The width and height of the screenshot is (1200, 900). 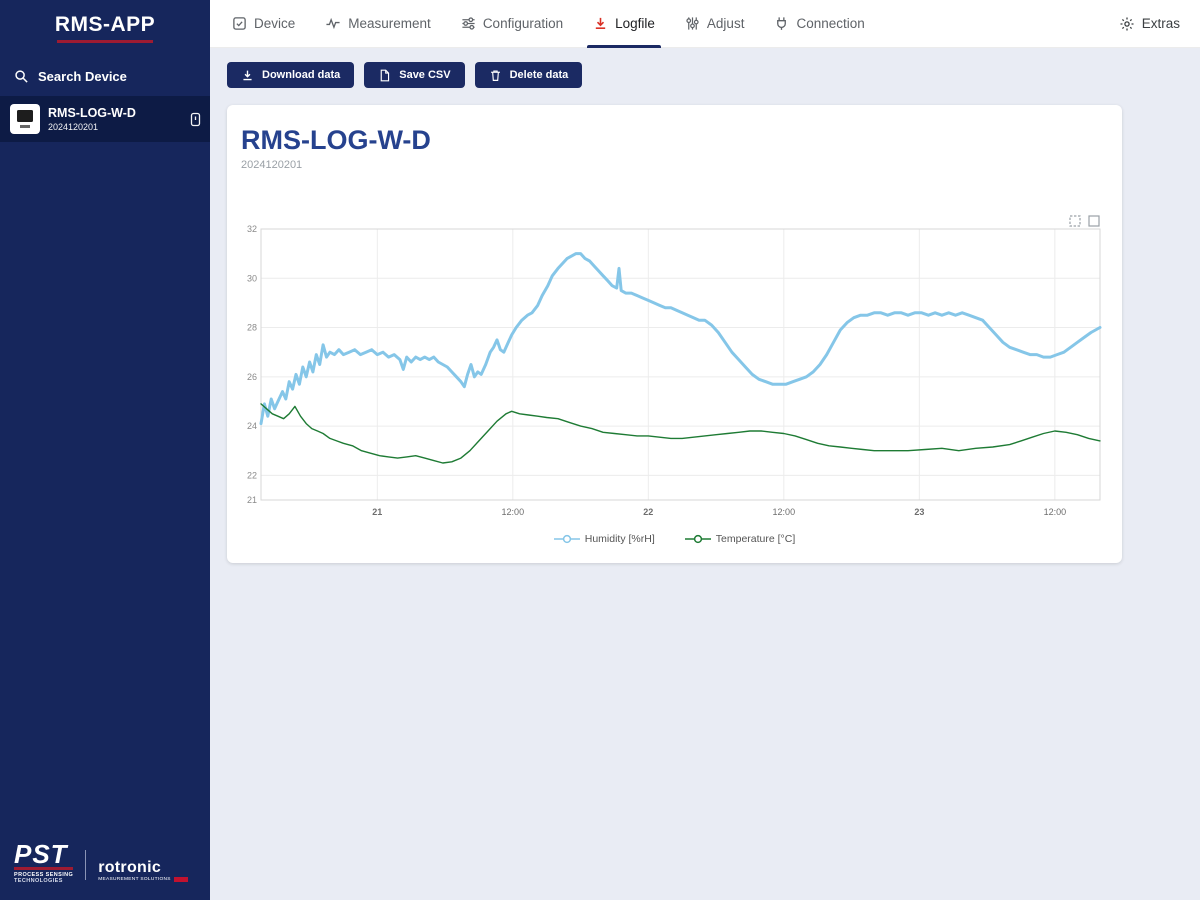 I want to click on file-icon, so click(x=385, y=75).